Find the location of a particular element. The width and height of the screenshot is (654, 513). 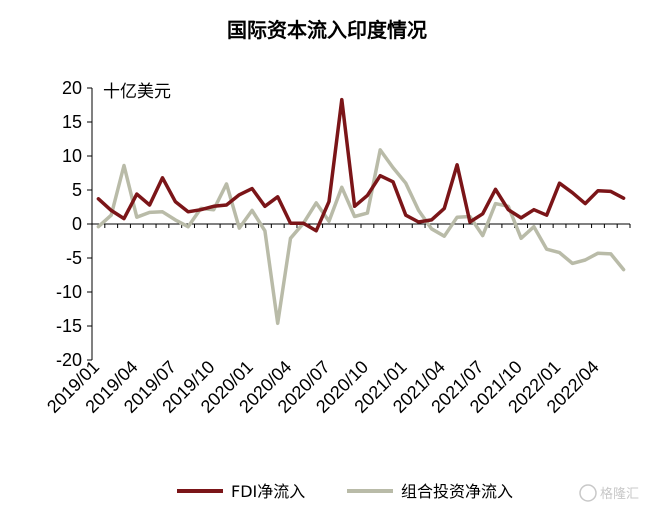

y-tick-label: -15 is located at coordinates (69, 326).